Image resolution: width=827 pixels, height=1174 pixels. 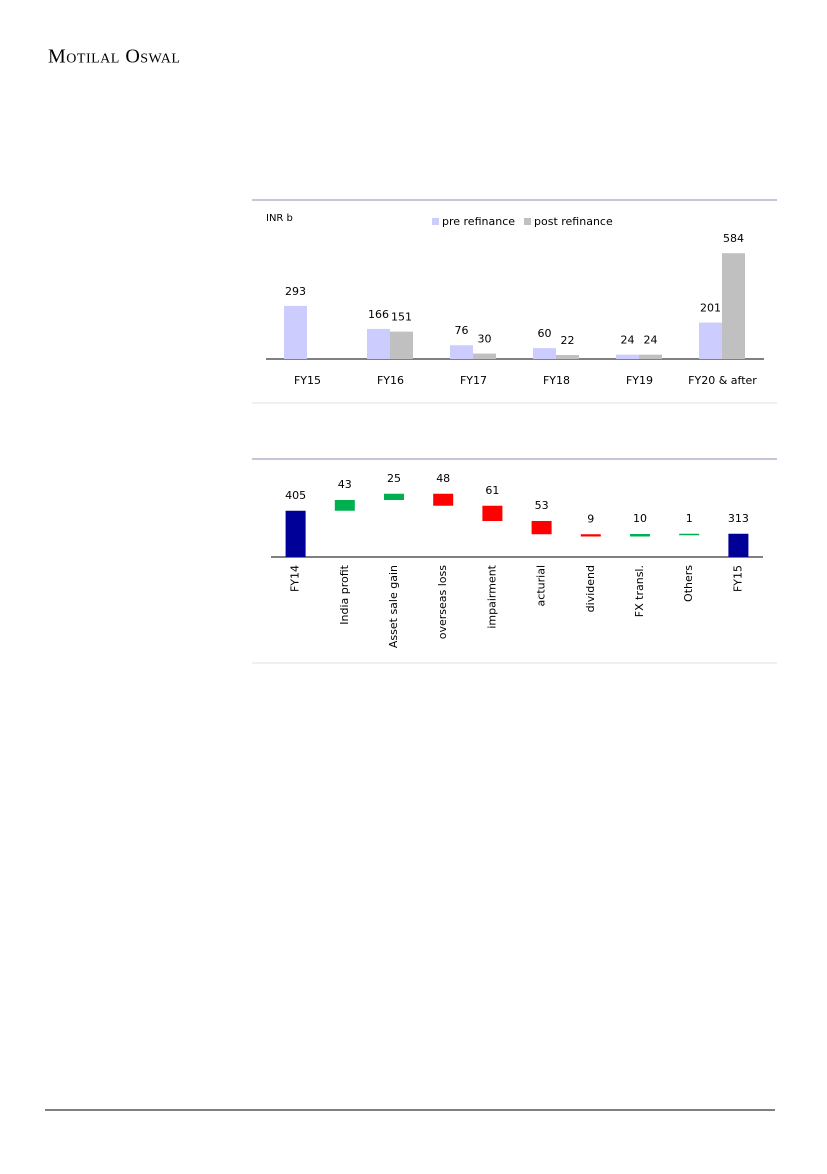 I want to click on value-label: 151, so click(x=401, y=317).